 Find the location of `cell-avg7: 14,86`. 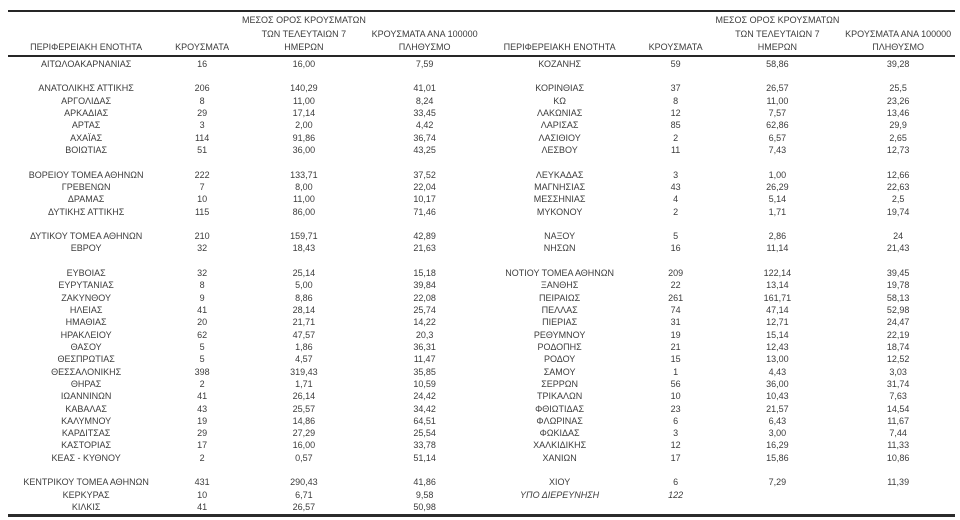

cell-avg7: 14,86 is located at coordinates (304, 420).